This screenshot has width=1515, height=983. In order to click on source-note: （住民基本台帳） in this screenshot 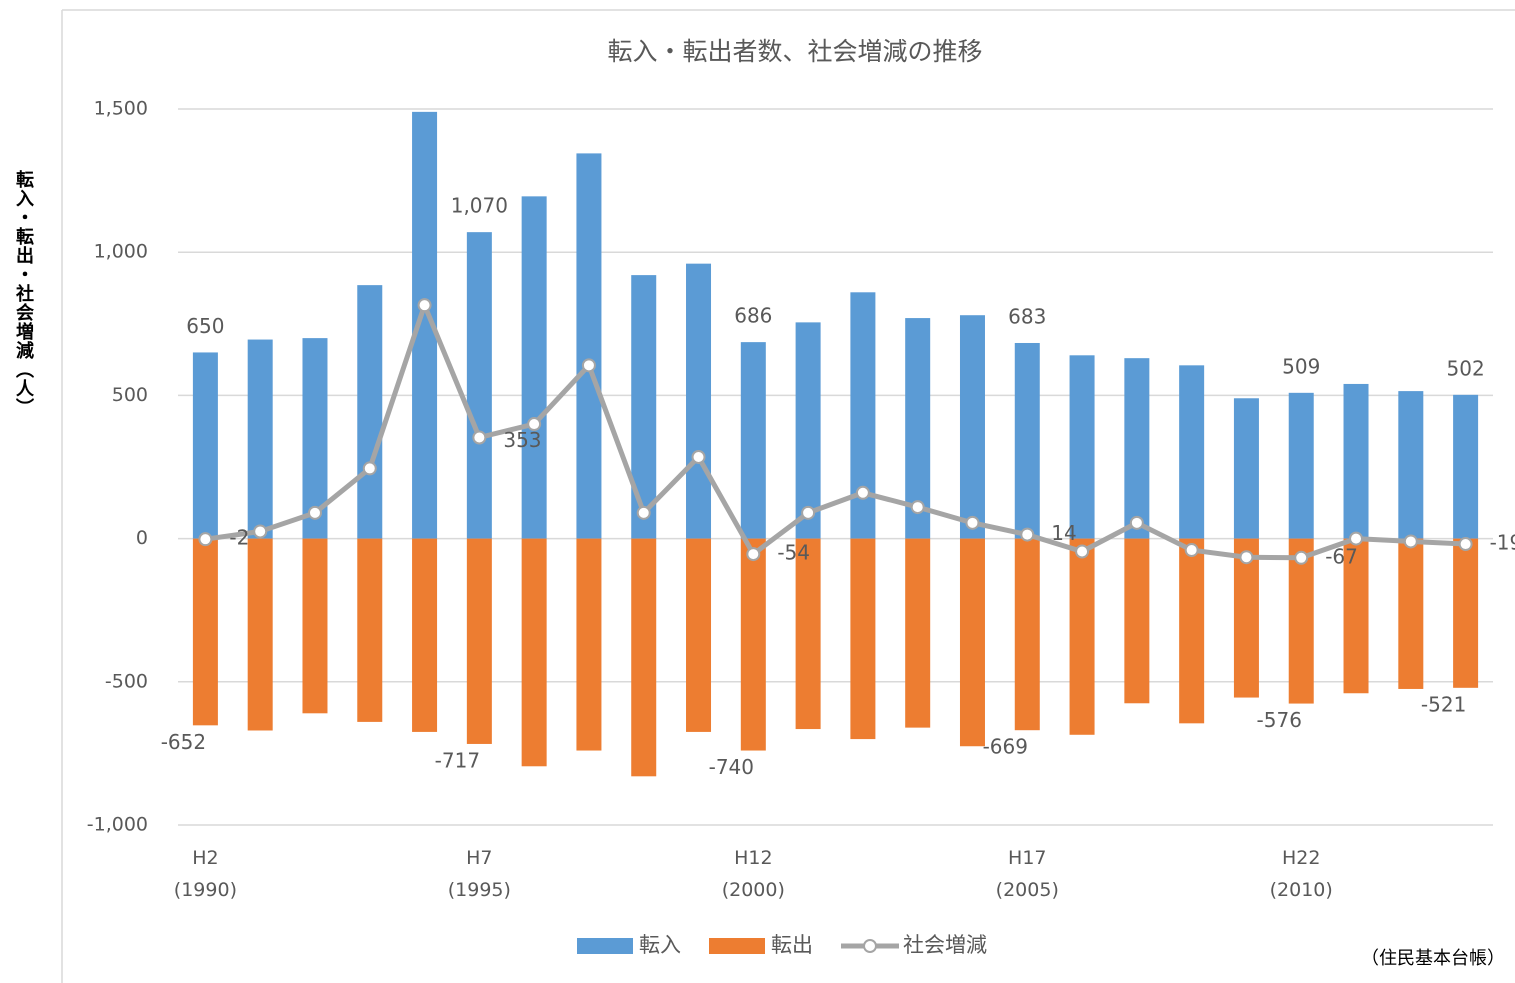, I will do `click(1433, 958)`.